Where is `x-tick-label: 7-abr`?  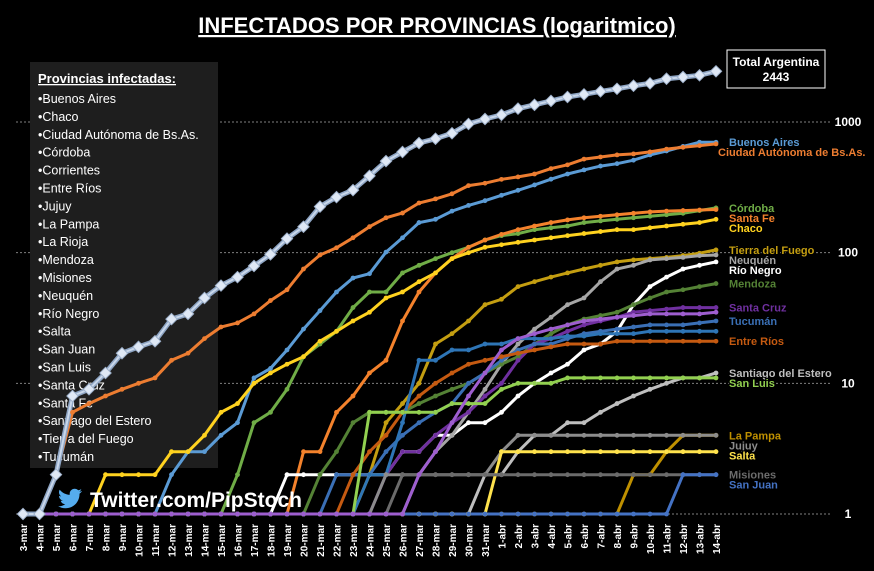
x-tick-label: 7-abr is located at coordinates (602, 536).